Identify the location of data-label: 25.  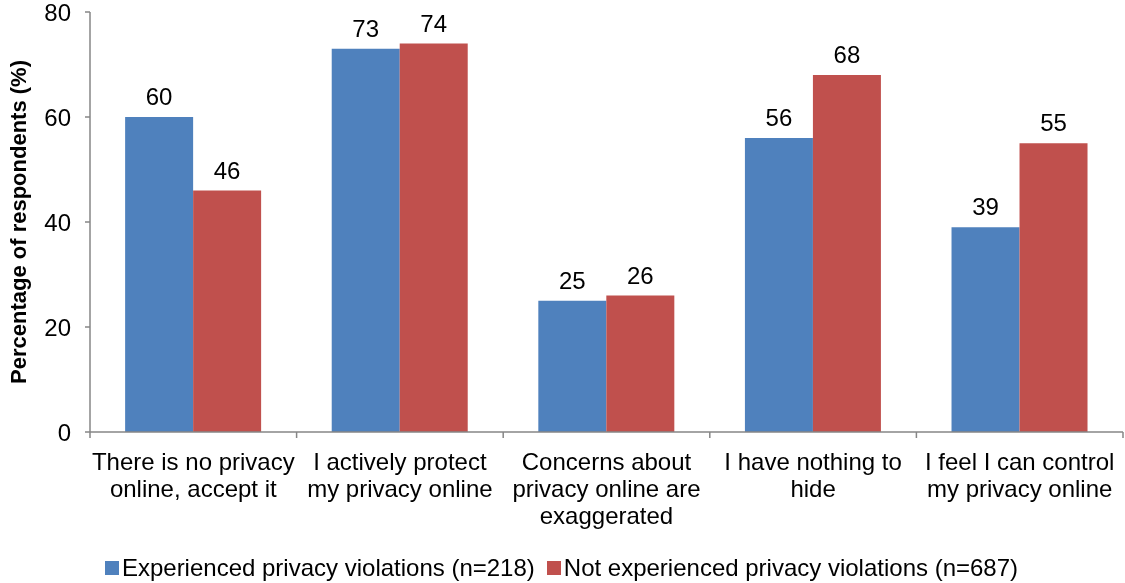
(572, 280).